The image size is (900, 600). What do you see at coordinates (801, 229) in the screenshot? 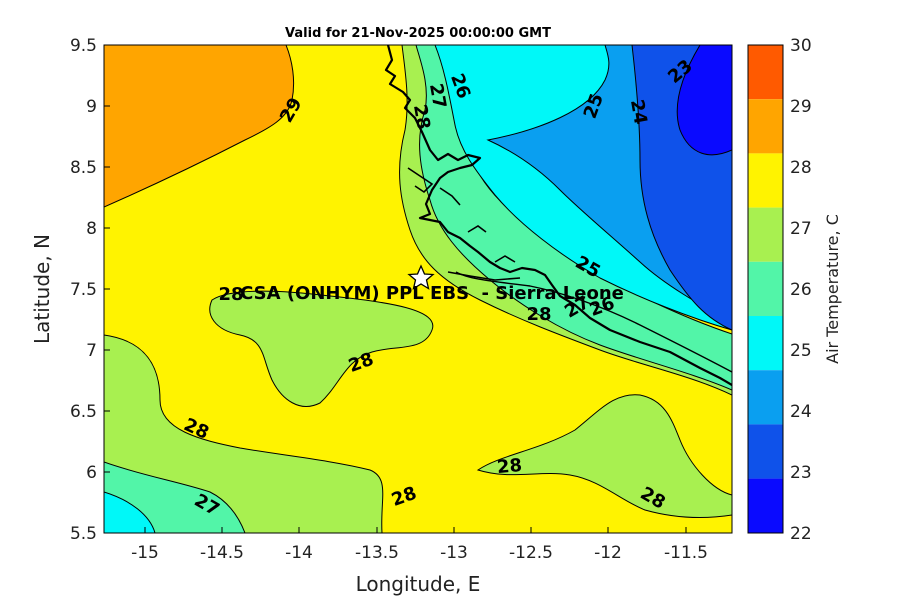
I see `colorbar-tick-label: 27` at bounding box center [801, 229].